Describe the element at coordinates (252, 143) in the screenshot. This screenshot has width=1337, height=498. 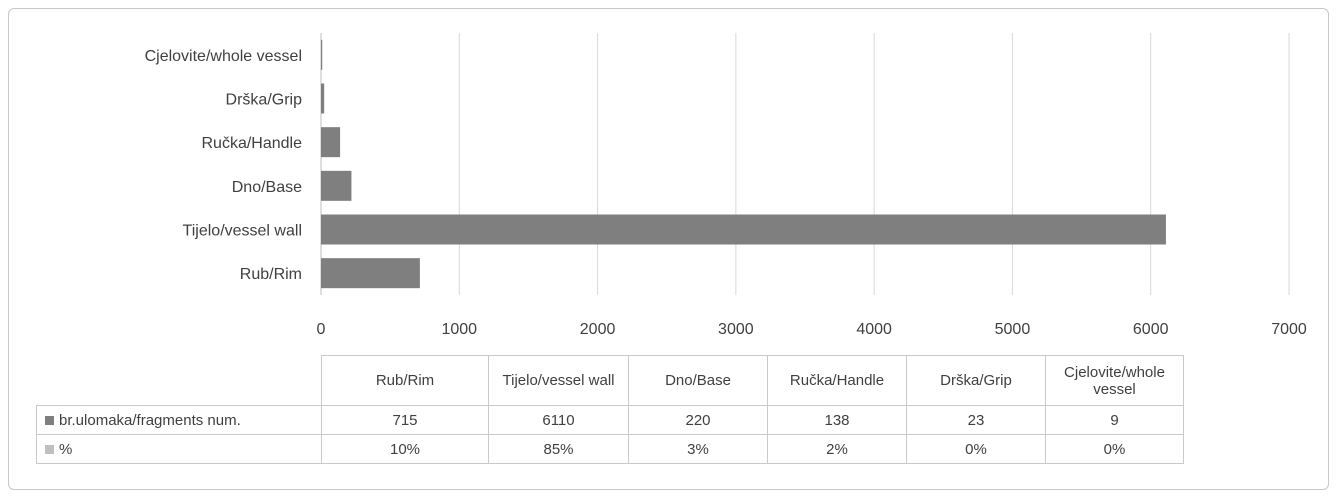
I see `category-label: Ručka/Handle` at that location.